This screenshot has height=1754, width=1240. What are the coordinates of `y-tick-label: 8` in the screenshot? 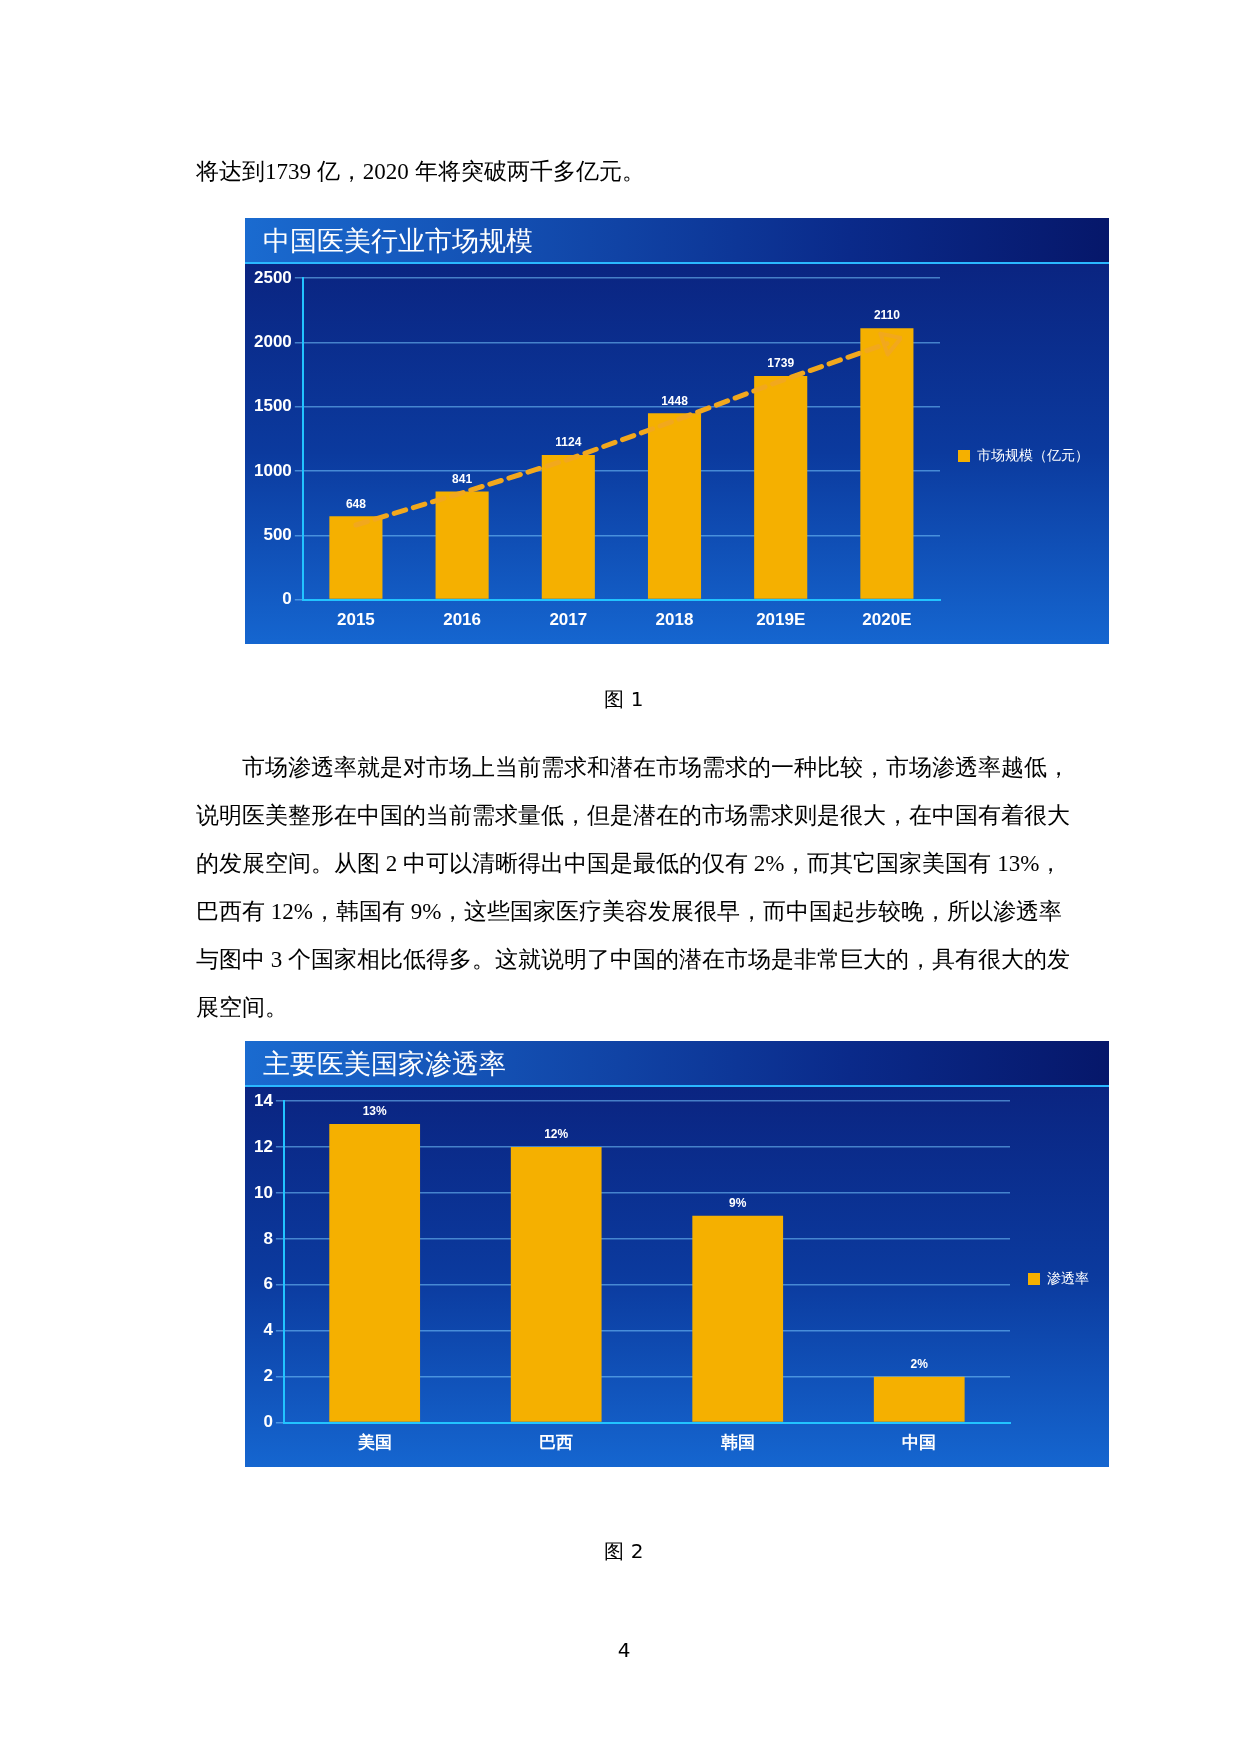 It's located at (268, 1238).